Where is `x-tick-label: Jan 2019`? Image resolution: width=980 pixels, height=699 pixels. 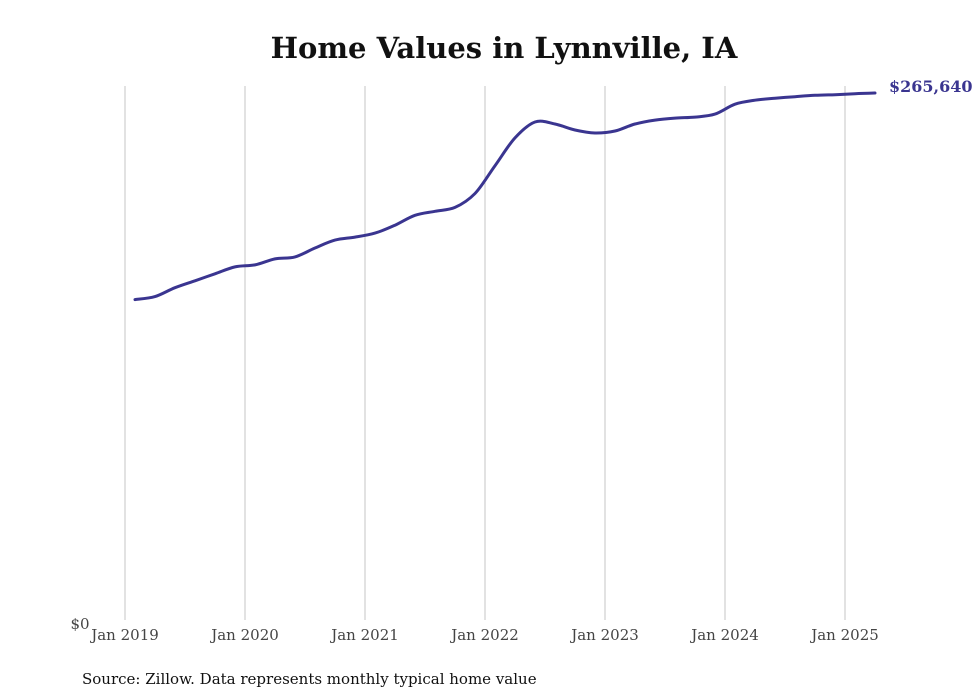 x-tick-label: Jan 2019 is located at coordinates (124, 635).